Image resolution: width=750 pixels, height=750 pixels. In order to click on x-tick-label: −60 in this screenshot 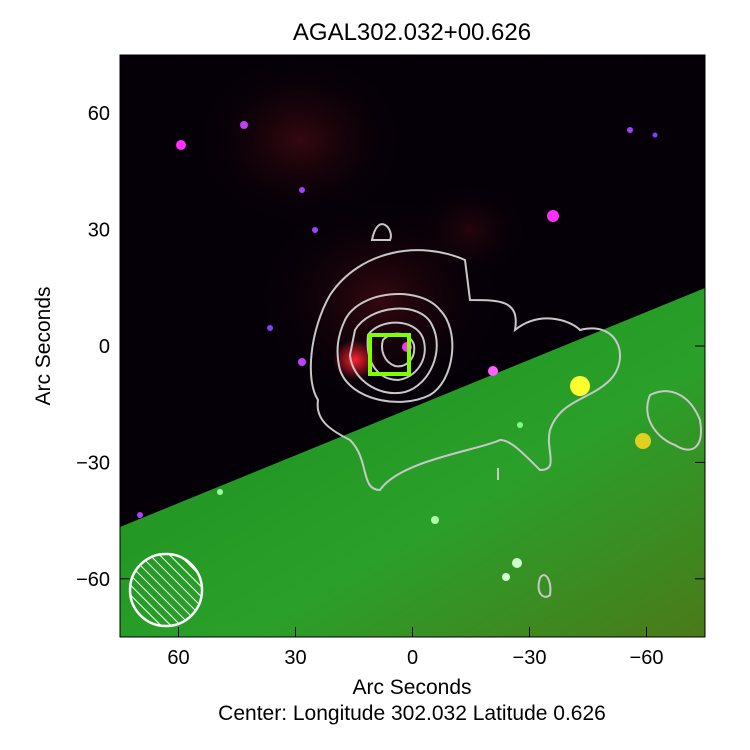, I will do `click(647, 658)`.